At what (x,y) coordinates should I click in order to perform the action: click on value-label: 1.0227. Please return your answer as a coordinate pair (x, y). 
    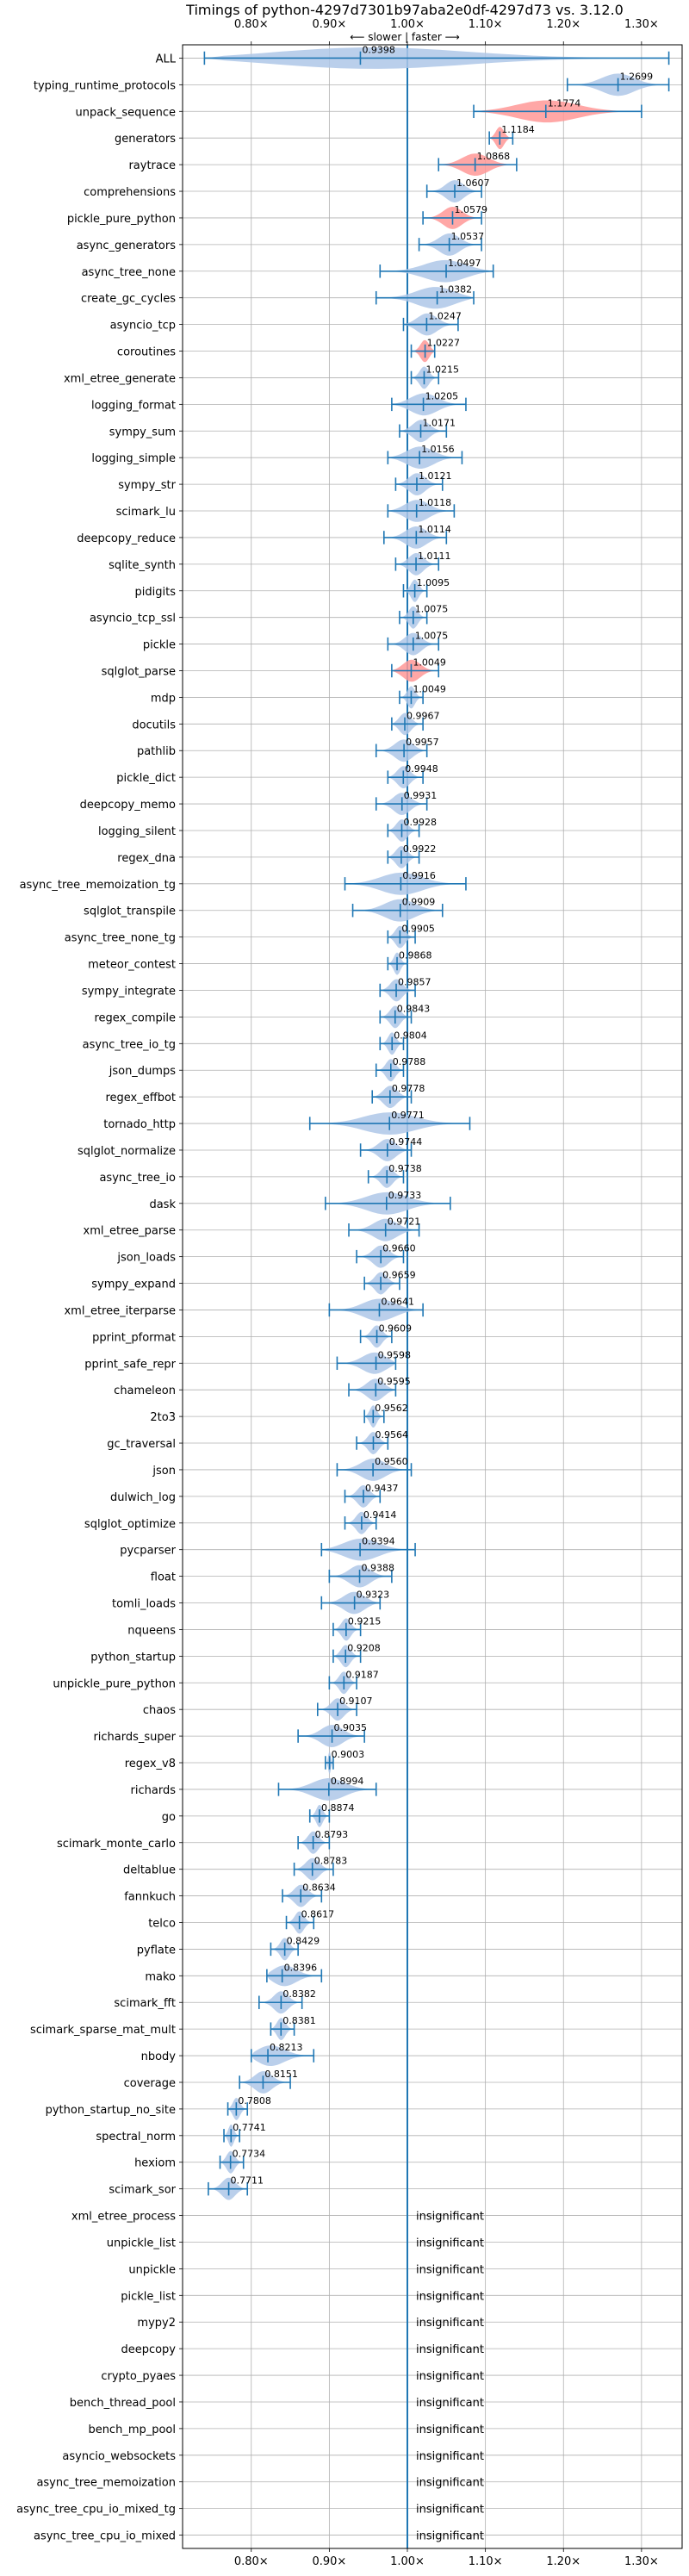
    Looking at the image, I should click on (444, 344).